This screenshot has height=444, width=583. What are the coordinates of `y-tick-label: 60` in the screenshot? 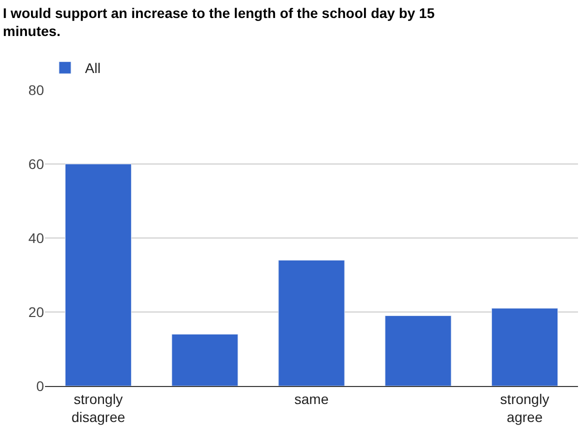 It's located at (36, 164).